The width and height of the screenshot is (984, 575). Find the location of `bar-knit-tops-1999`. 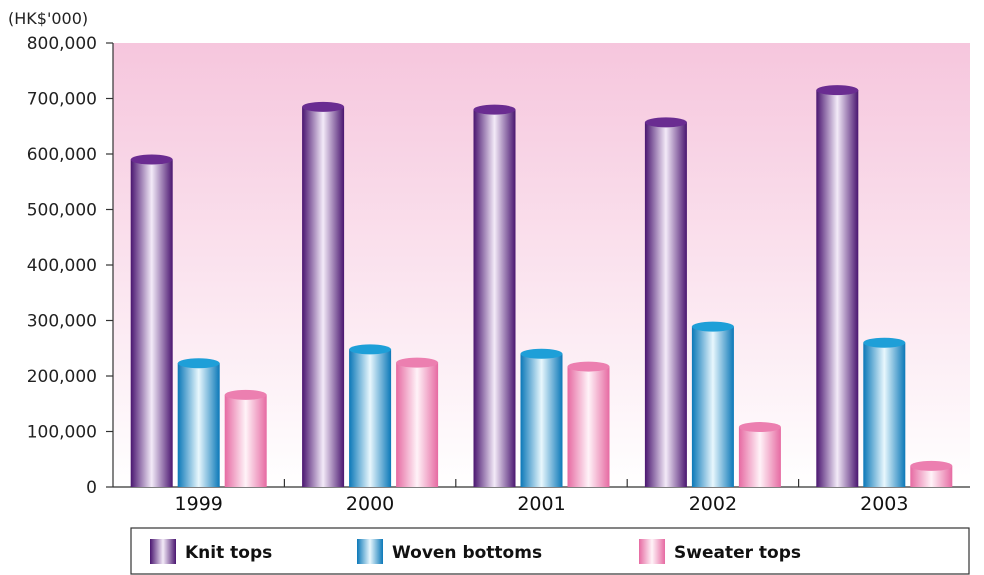

bar-knit-tops-1999 is located at coordinates (151, 321).